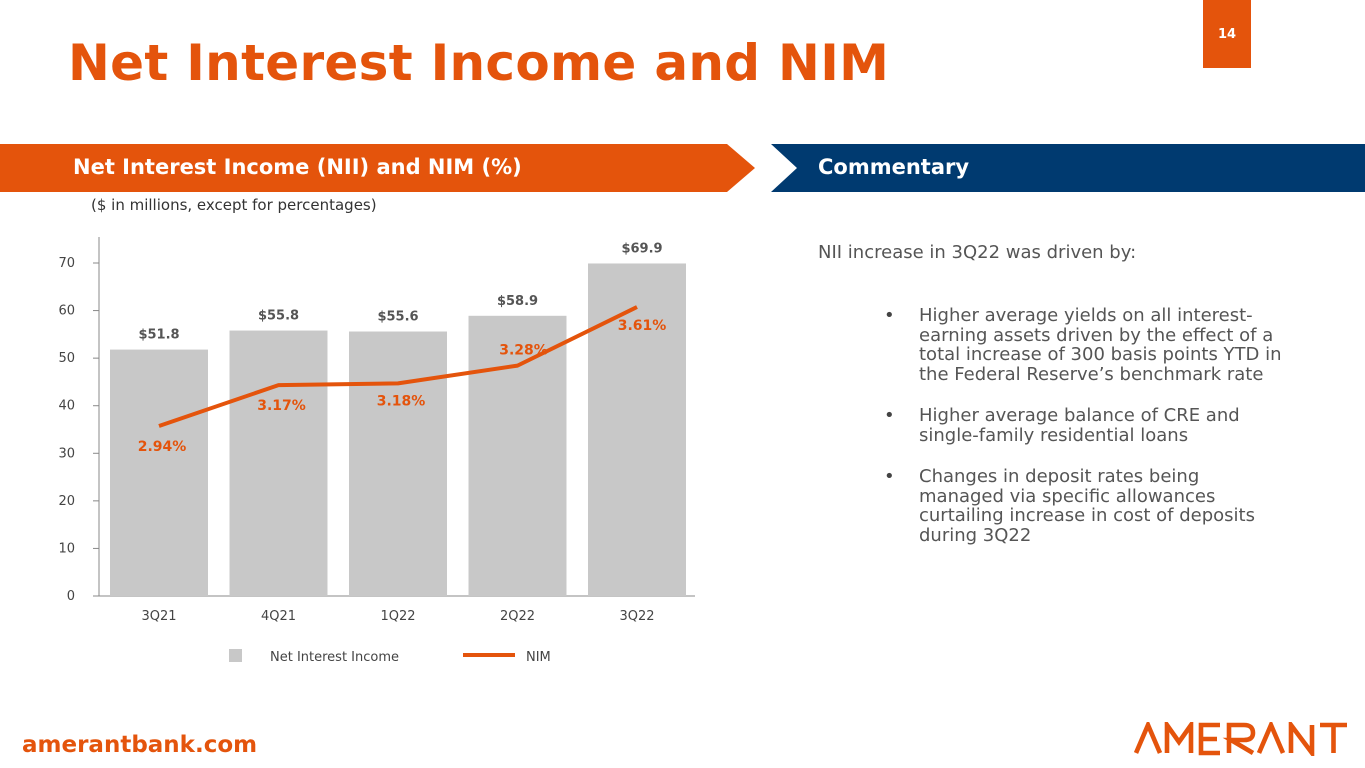 Image resolution: width=1365 pixels, height=768 pixels. Describe the element at coordinates (66, 263) in the screenshot. I see `y-tick-label: 70` at that location.